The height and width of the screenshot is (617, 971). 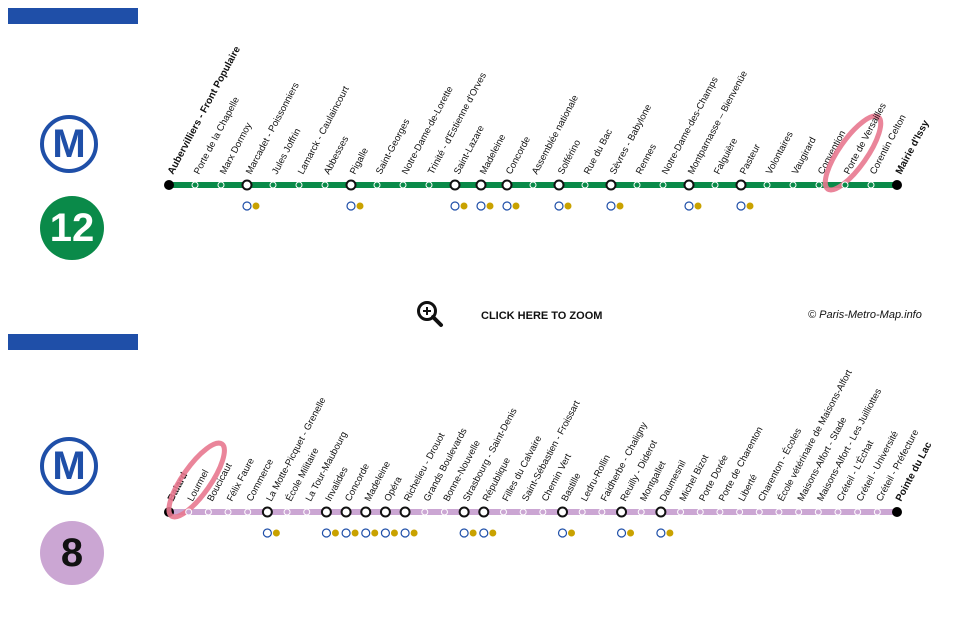 I want to click on station-dot-ecole-militaire, so click(x=287, y=512).